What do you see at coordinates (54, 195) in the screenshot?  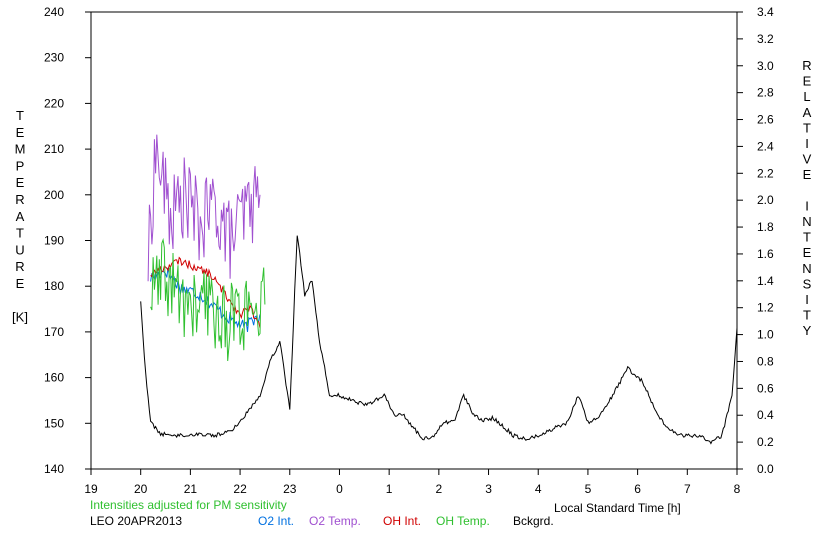 I see `left-tick-label: 200` at bounding box center [54, 195].